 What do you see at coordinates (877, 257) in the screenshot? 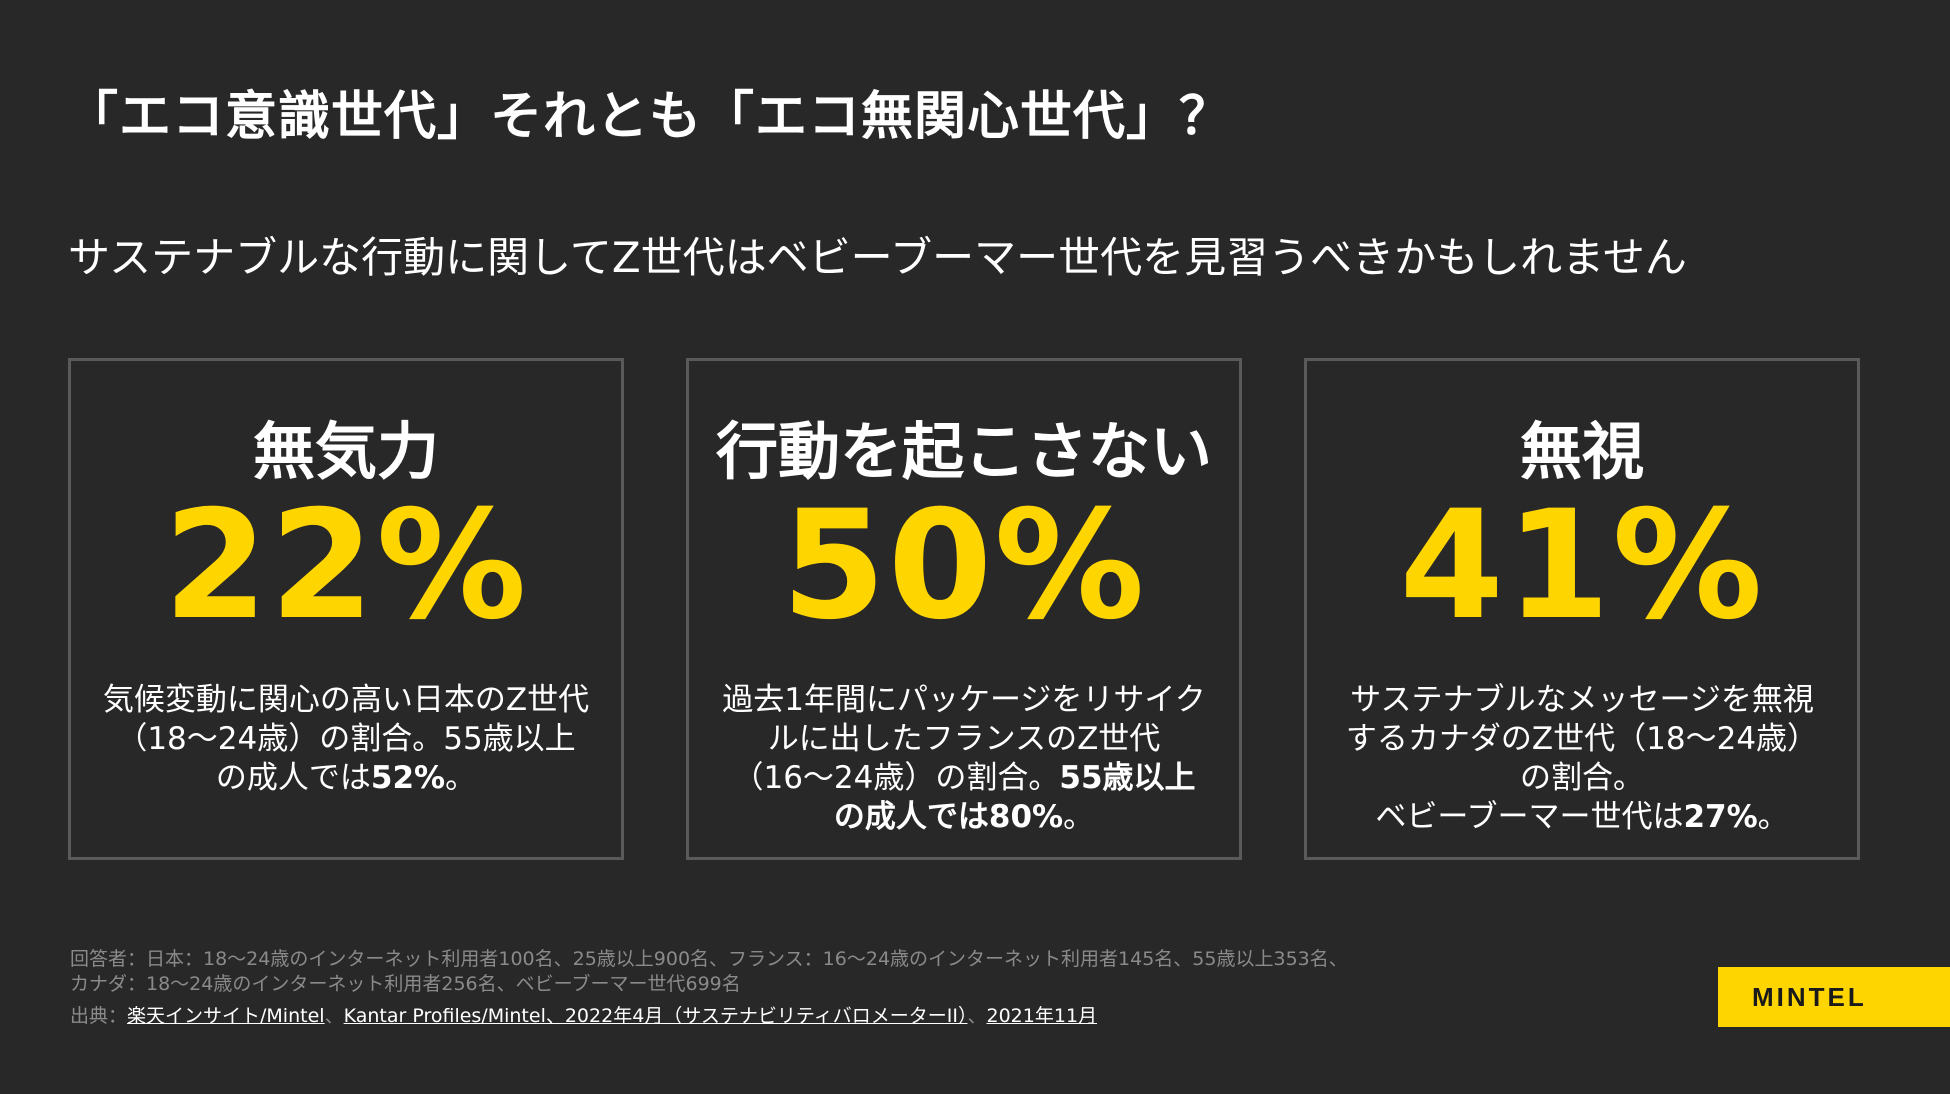
I see `page-subtitle: サステナブルな行動に関してZ世代はベビーブーマー世代を見習うべきかもしれません` at bounding box center [877, 257].